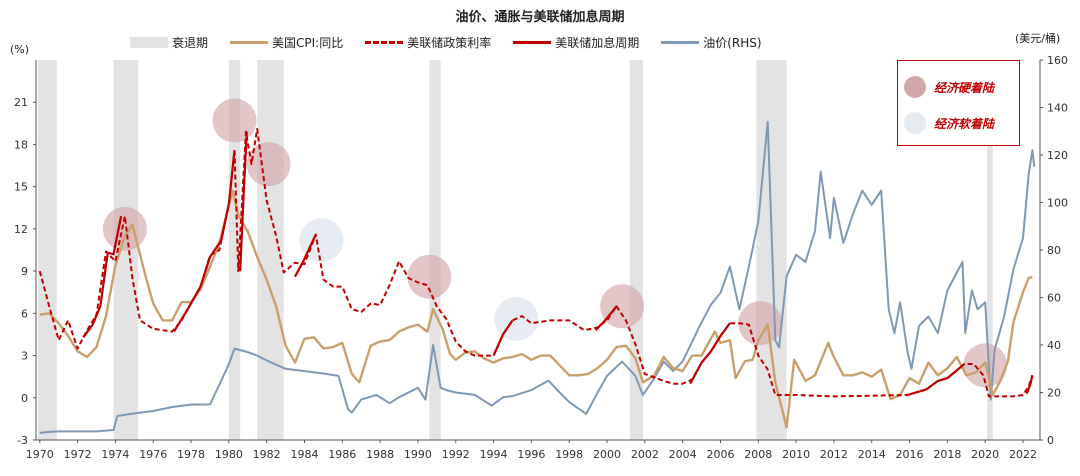 This screenshot has height=476, width=1080. Describe the element at coordinates (796, 454) in the screenshot. I see `x-tick-label-2010: 2010` at that location.